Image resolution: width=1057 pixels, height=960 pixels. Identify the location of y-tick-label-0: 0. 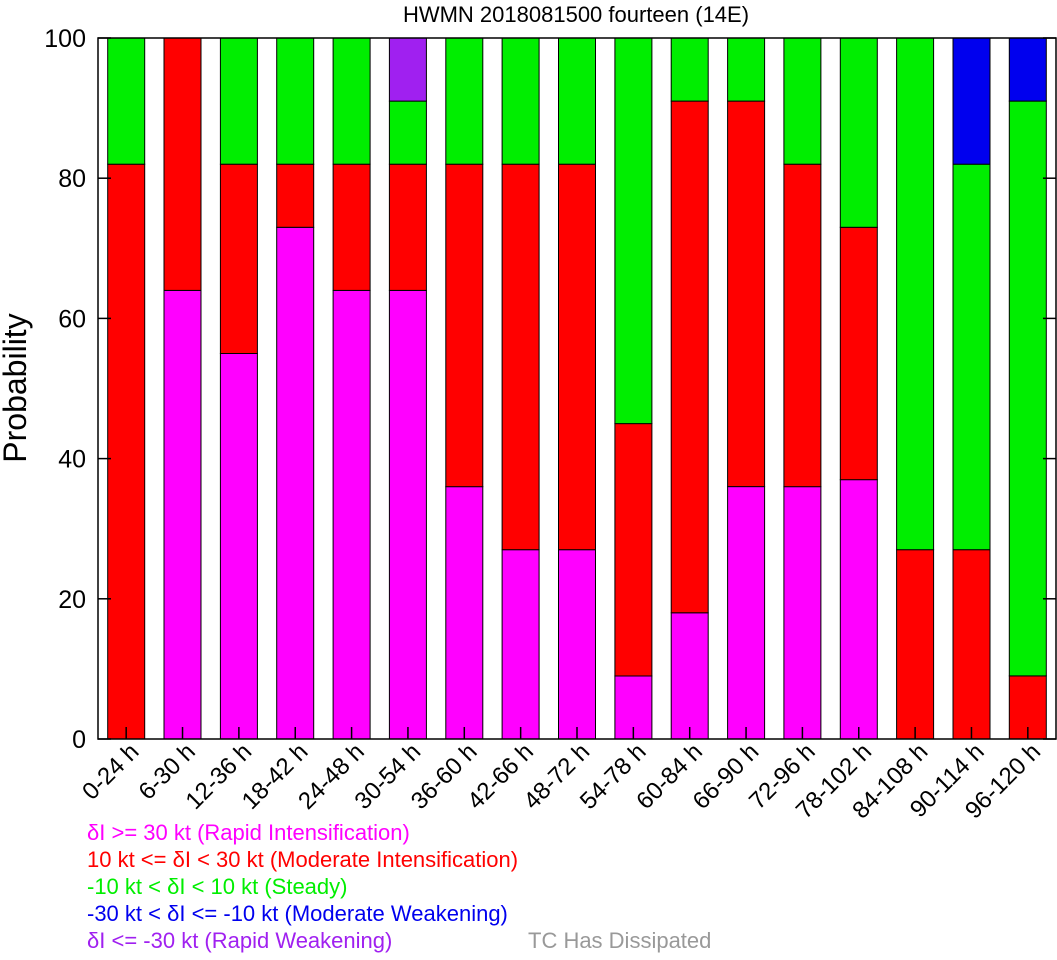
(79, 740).